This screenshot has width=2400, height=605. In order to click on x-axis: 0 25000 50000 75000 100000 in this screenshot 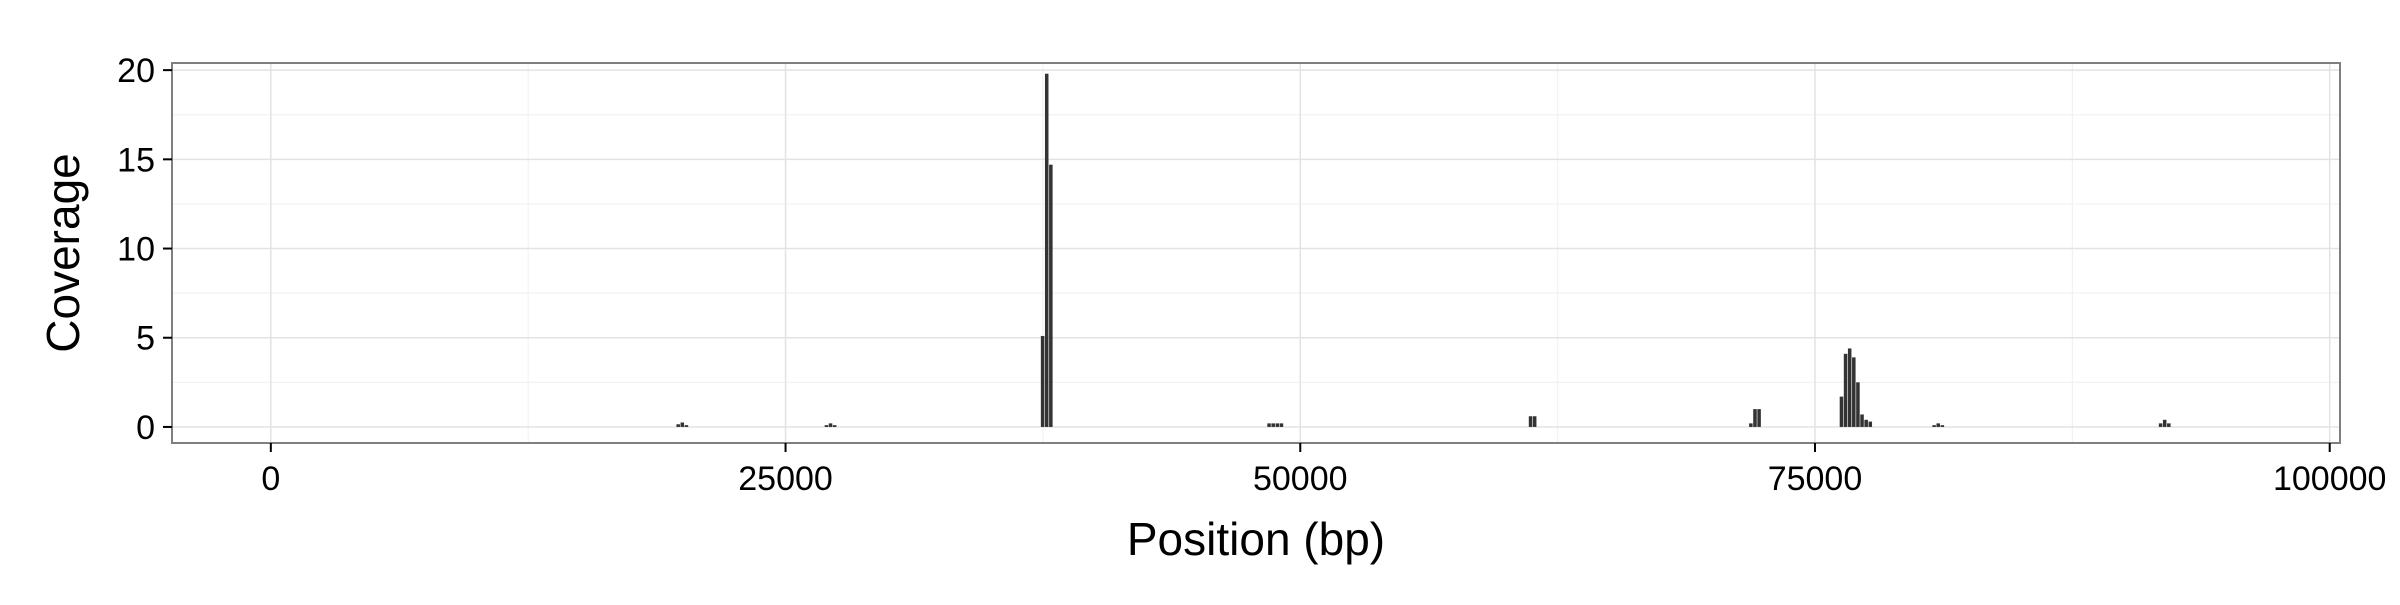, I will do `click(1323, 470)`.